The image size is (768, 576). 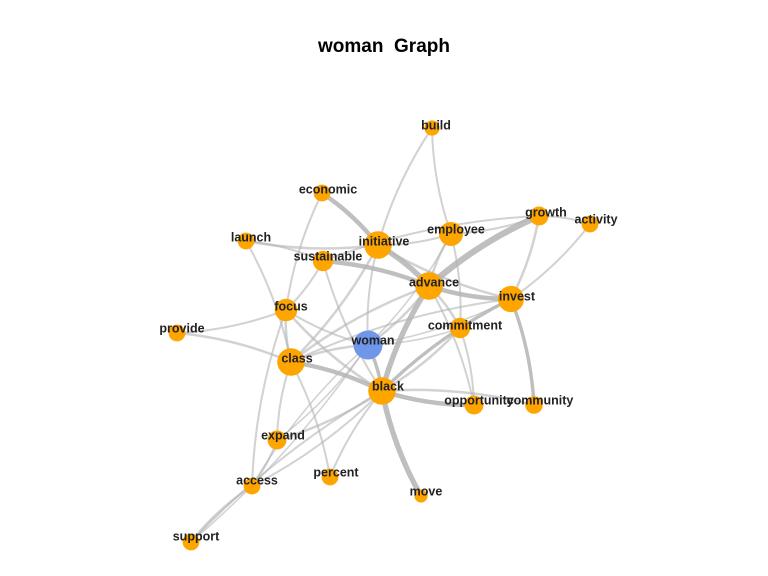 What do you see at coordinates (384, 46) in the screenshot?
I see `graph-title: woman Graph` at bounding box center [384, 46].